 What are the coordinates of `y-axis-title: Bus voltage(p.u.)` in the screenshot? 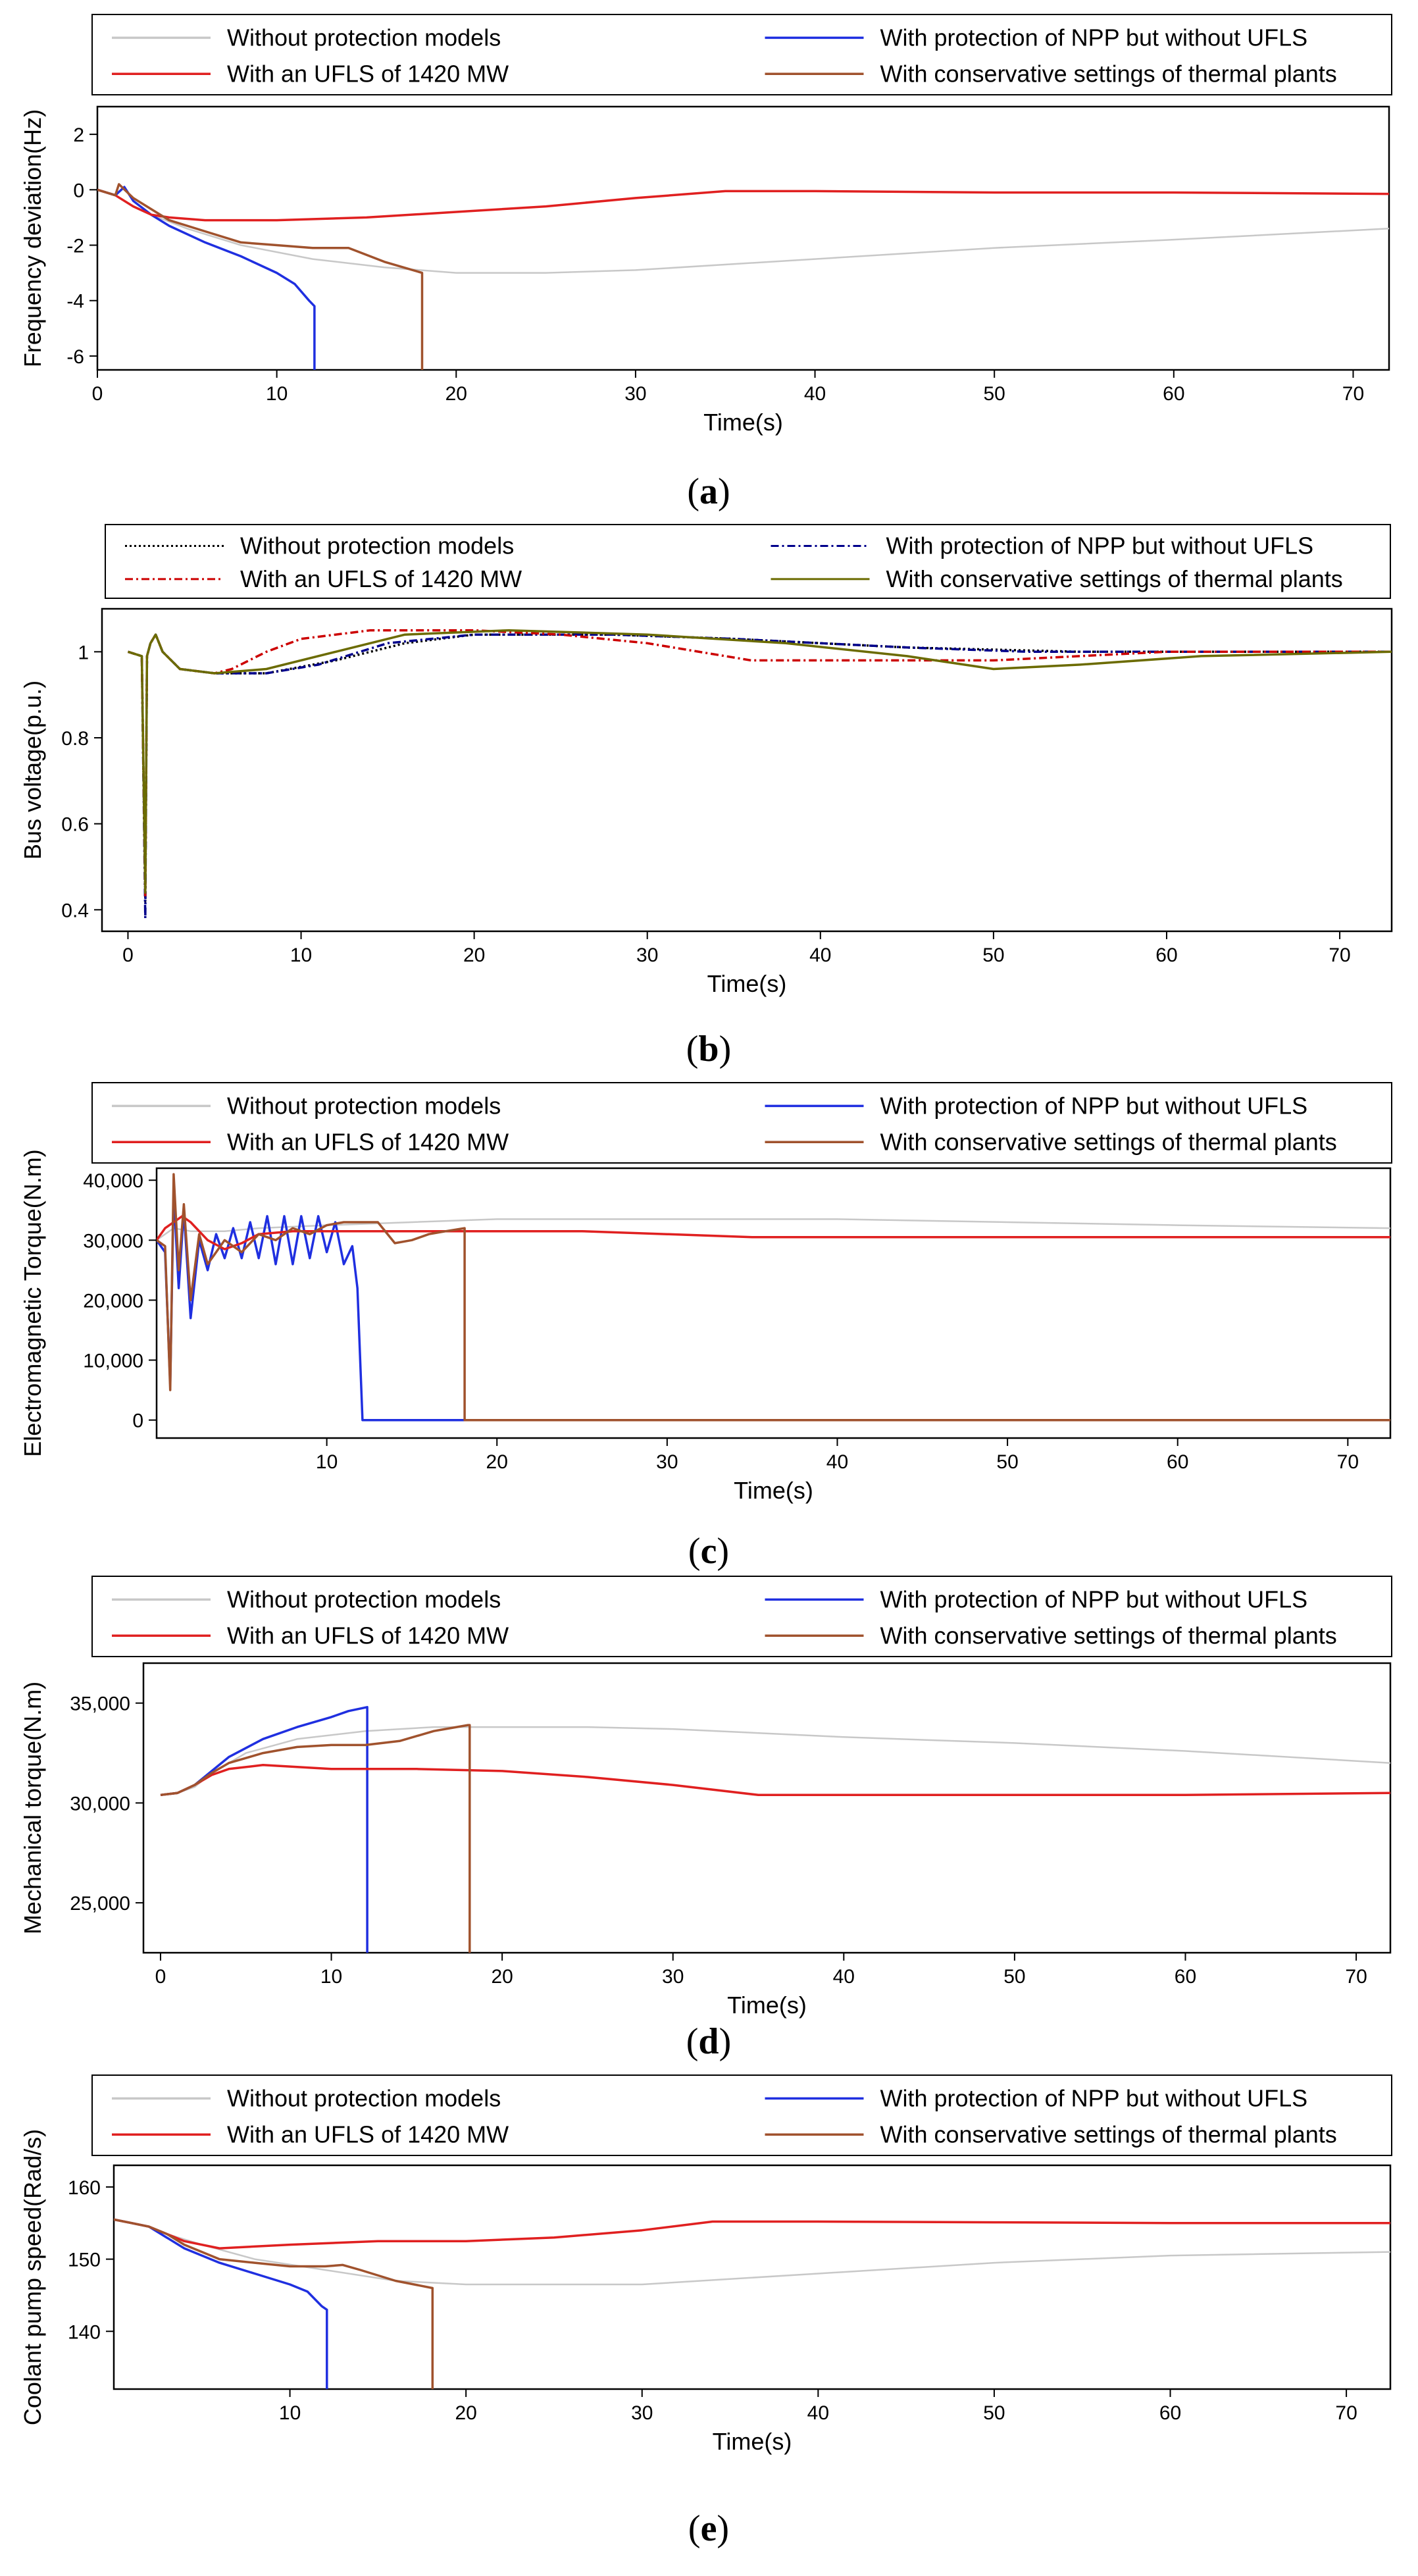 It's located at (32, 770).